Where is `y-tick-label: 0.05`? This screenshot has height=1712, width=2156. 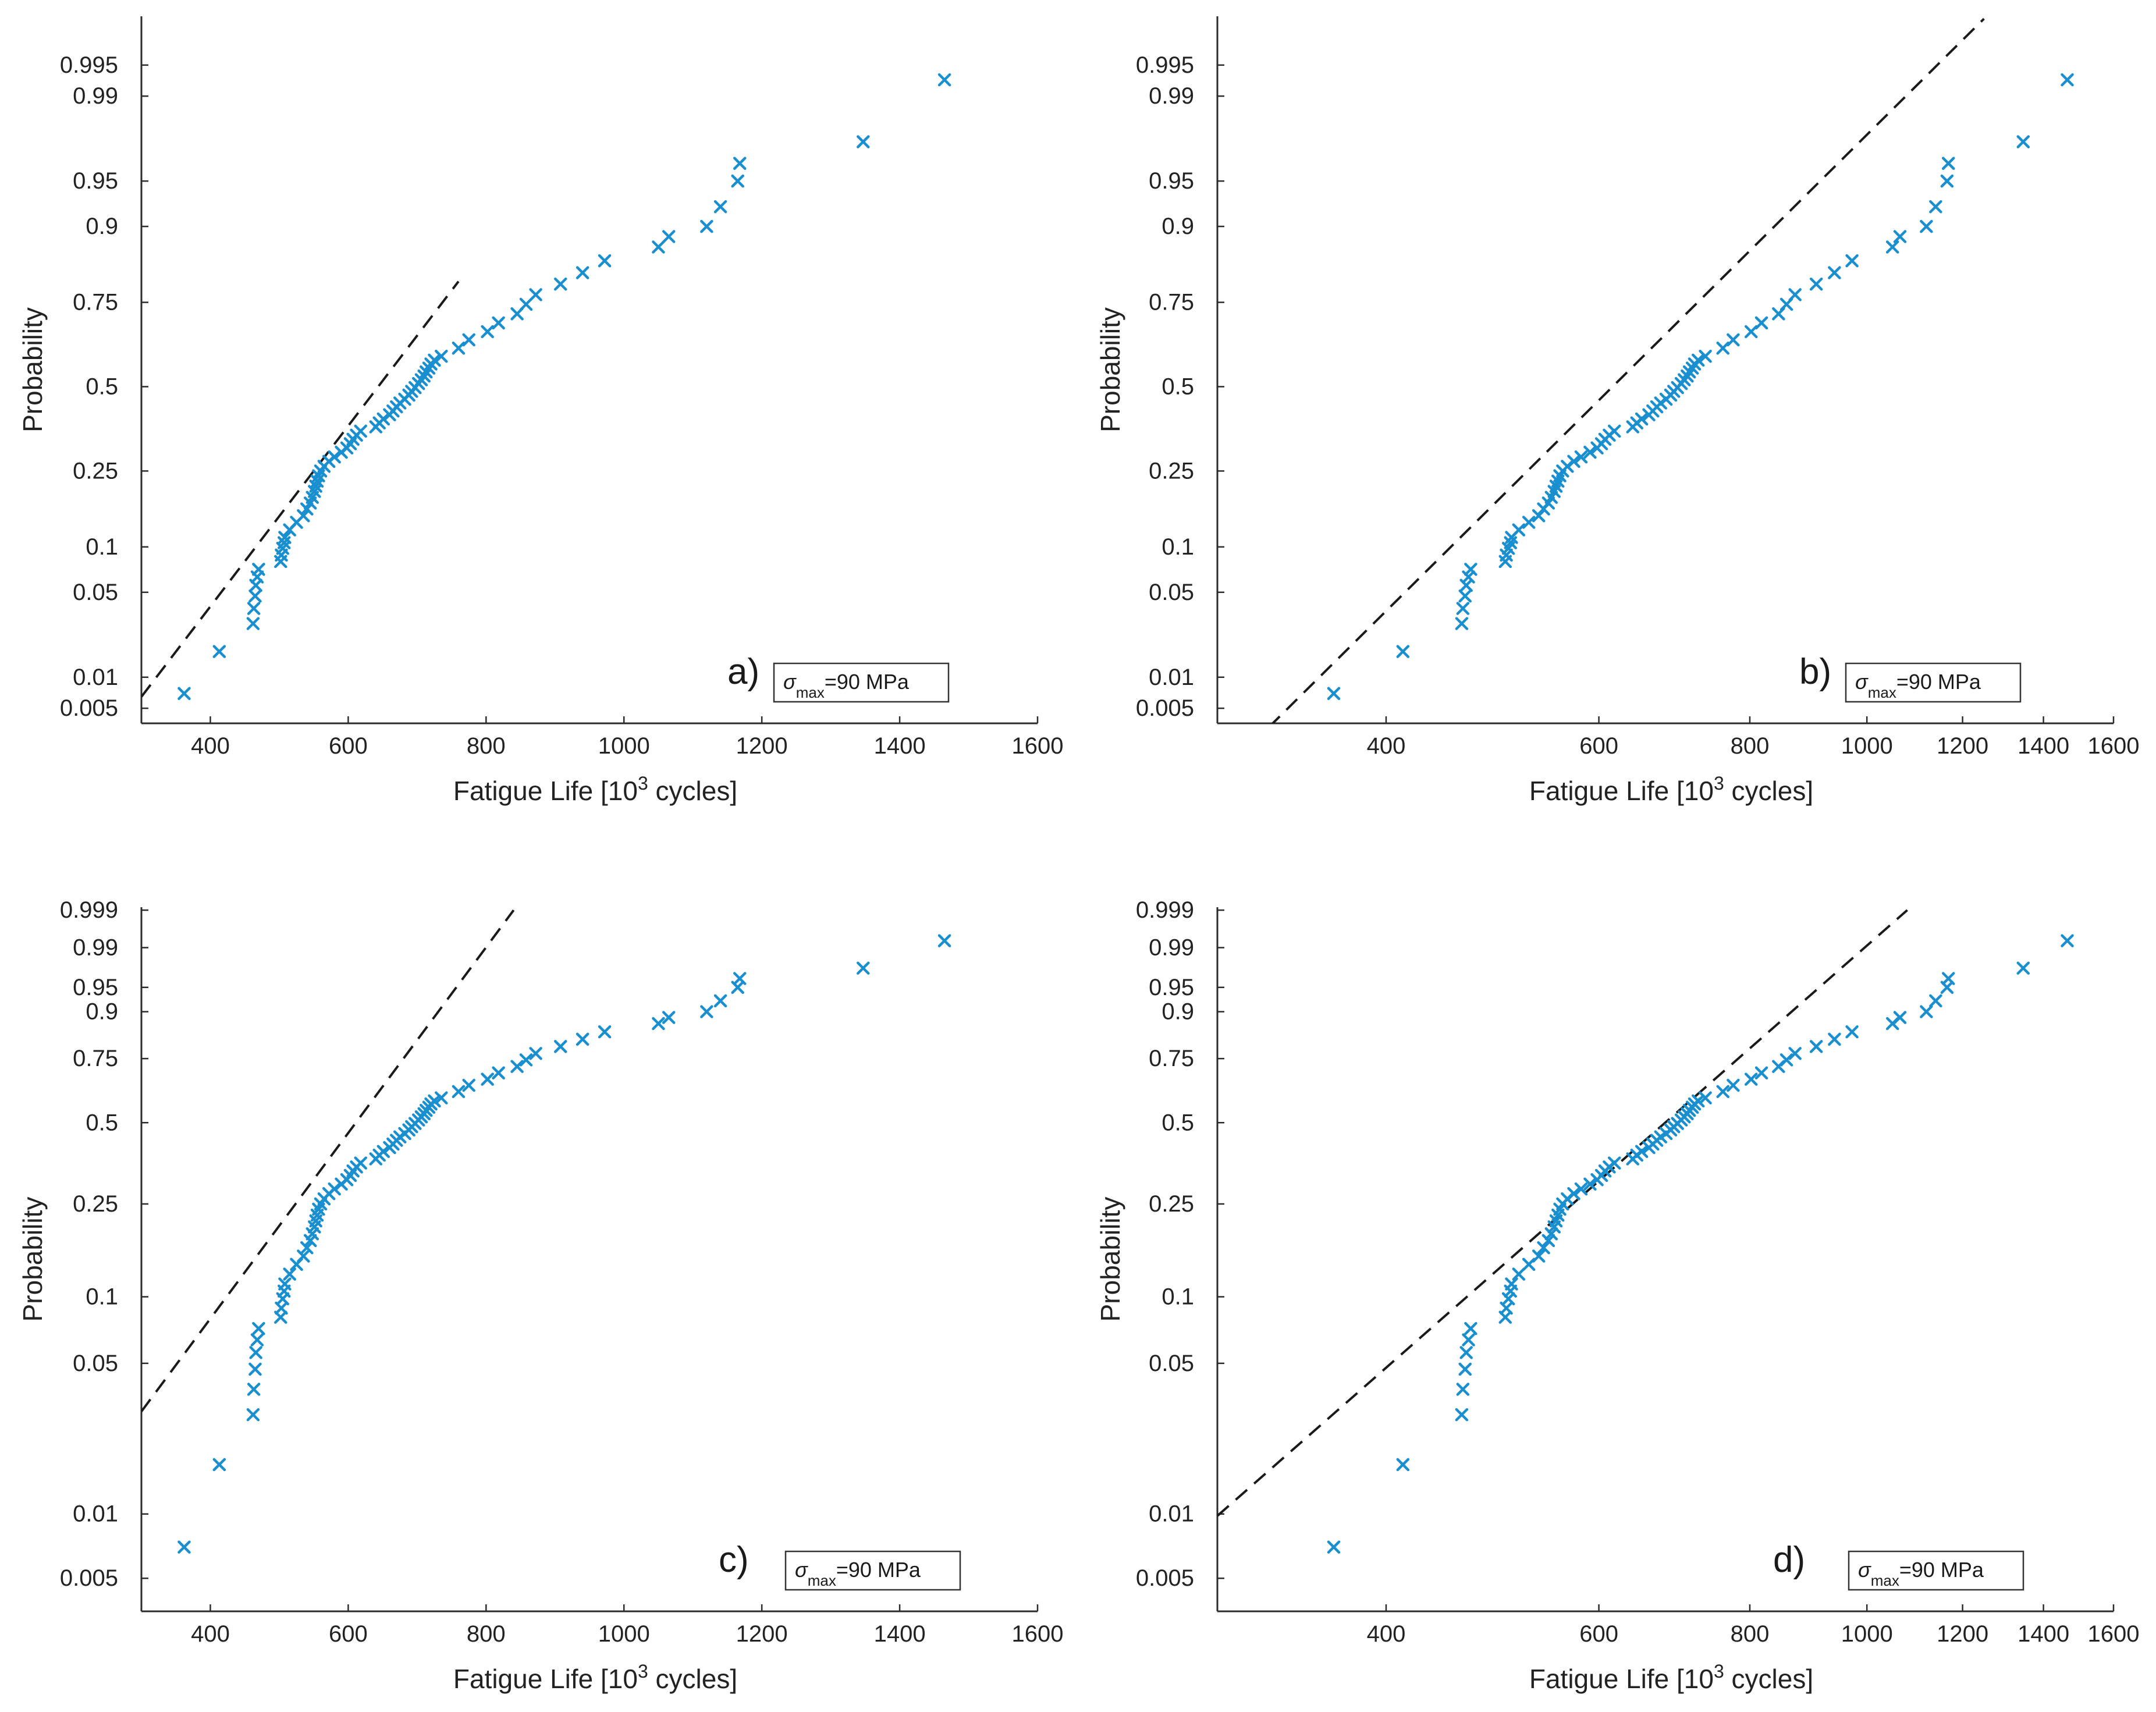 y-tick-label: 0.05 is located at coordinates (95, 592).